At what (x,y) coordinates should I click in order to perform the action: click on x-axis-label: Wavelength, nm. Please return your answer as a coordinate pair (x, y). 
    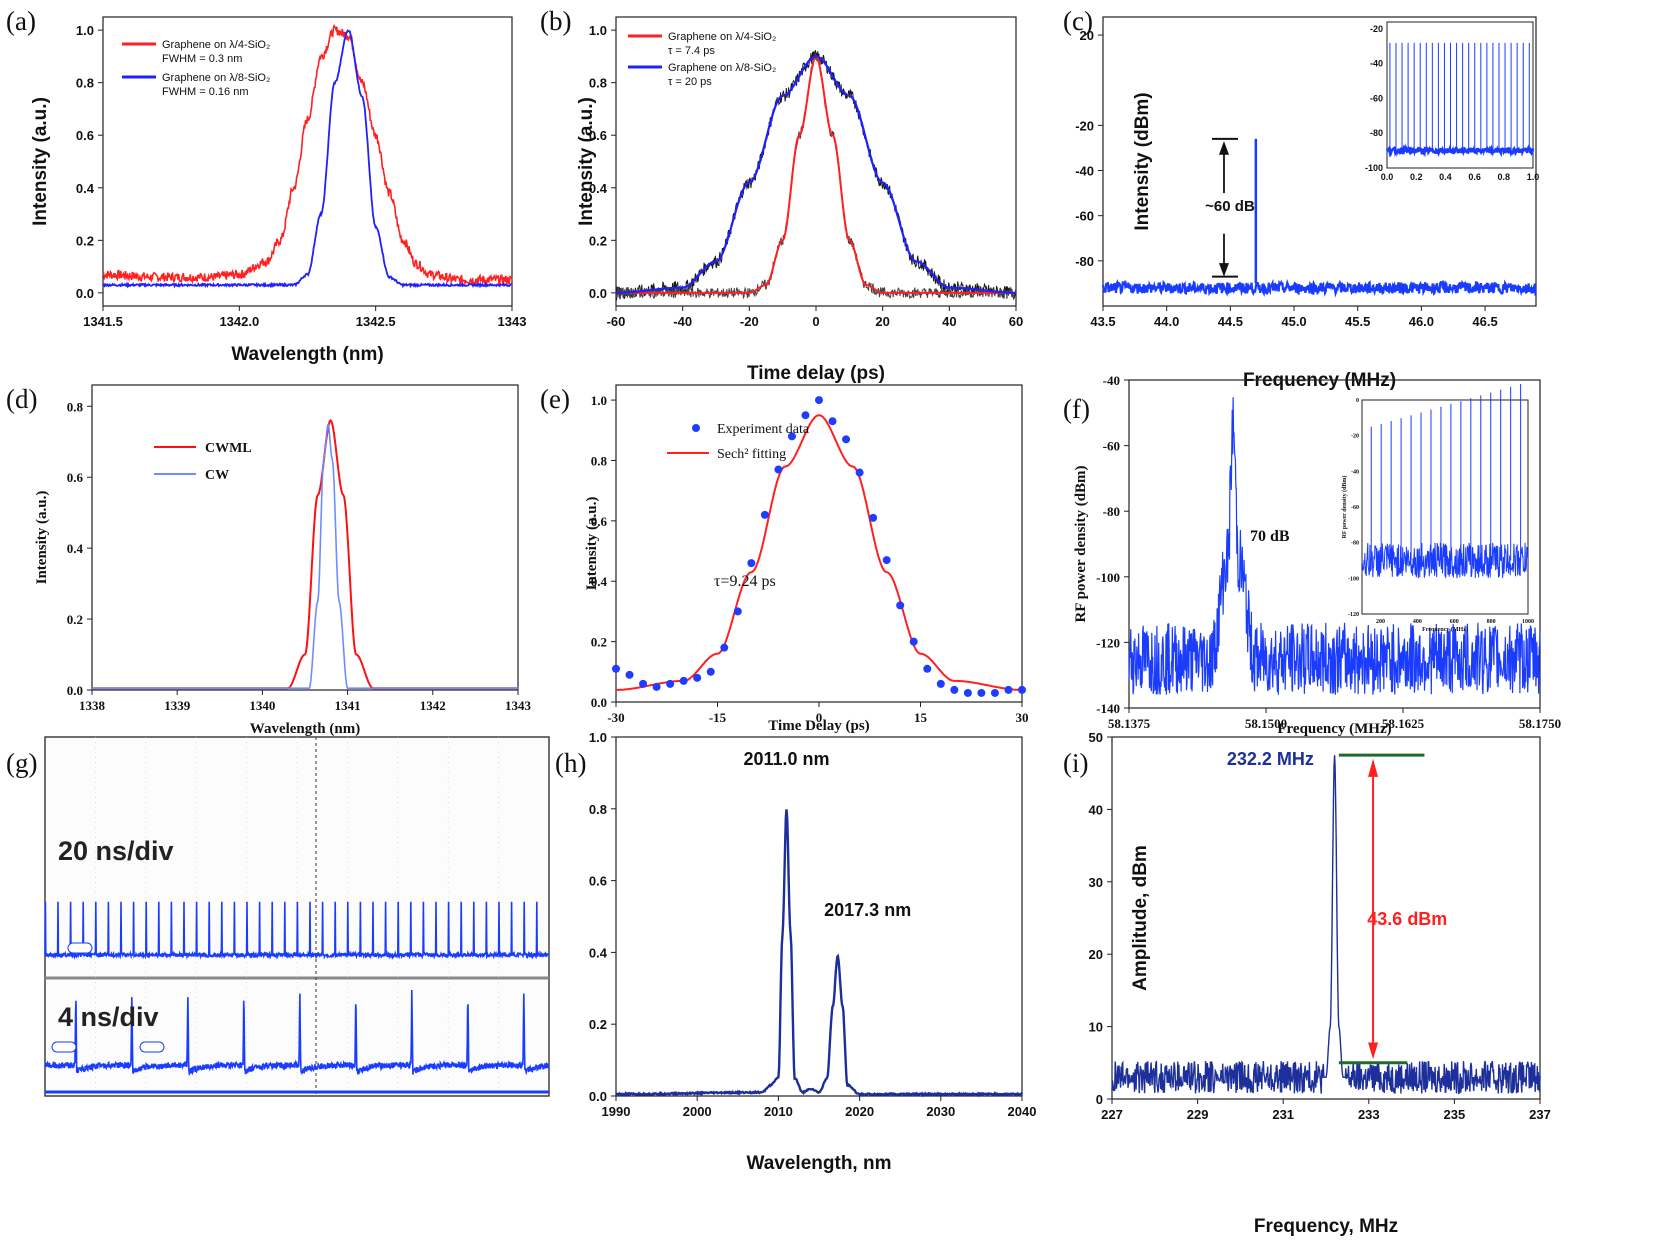
    Looking at the image, I should click on (819, 1163).